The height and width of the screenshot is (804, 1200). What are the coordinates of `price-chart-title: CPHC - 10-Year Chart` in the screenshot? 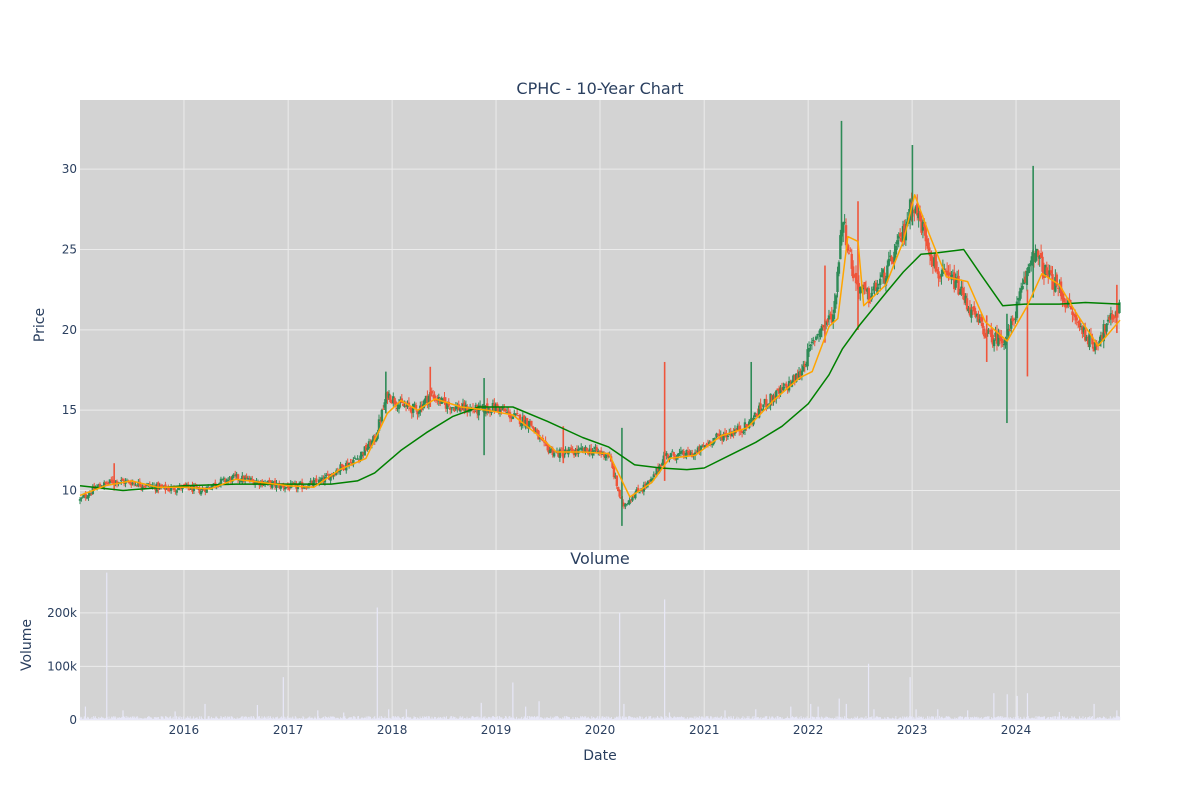 It's located at (599, 88).